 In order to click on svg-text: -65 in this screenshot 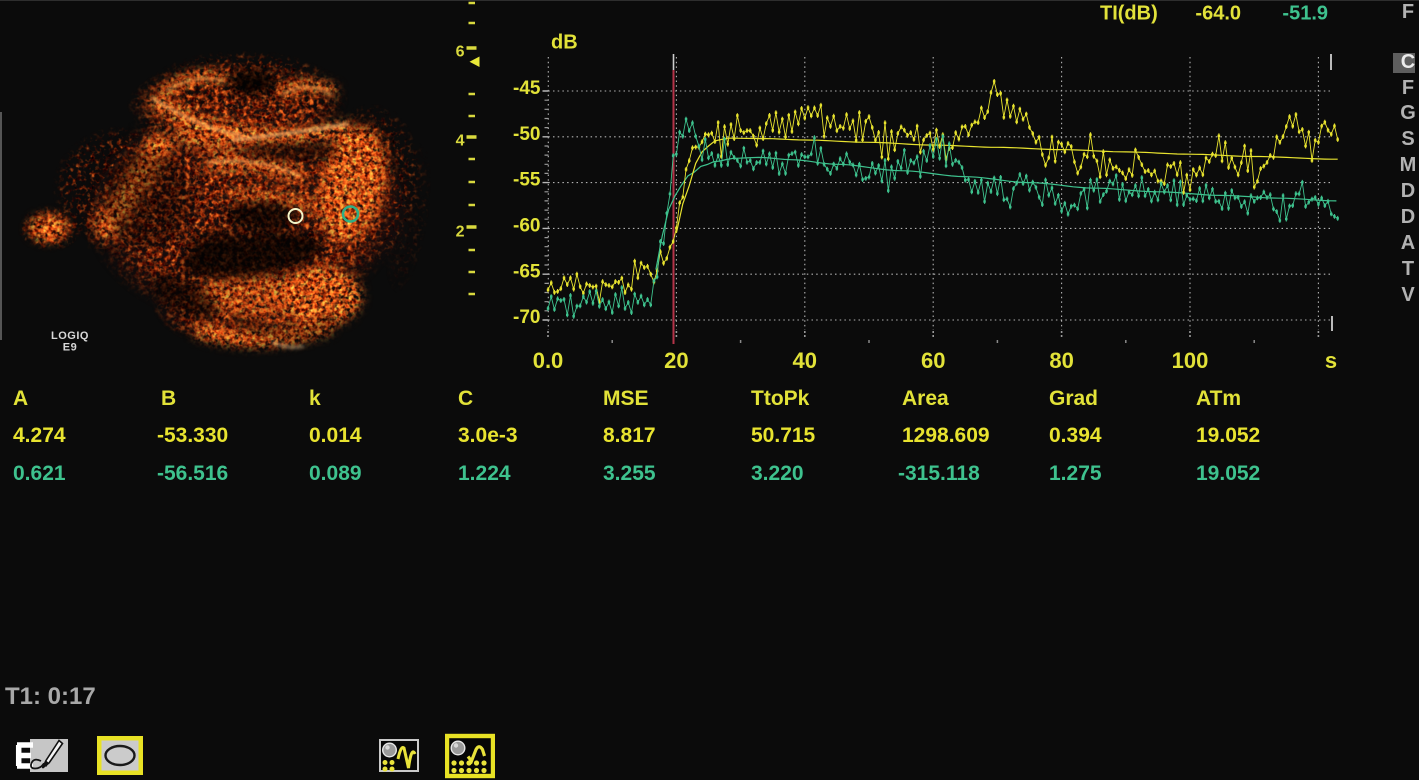, I will do `click(527, 271)`.